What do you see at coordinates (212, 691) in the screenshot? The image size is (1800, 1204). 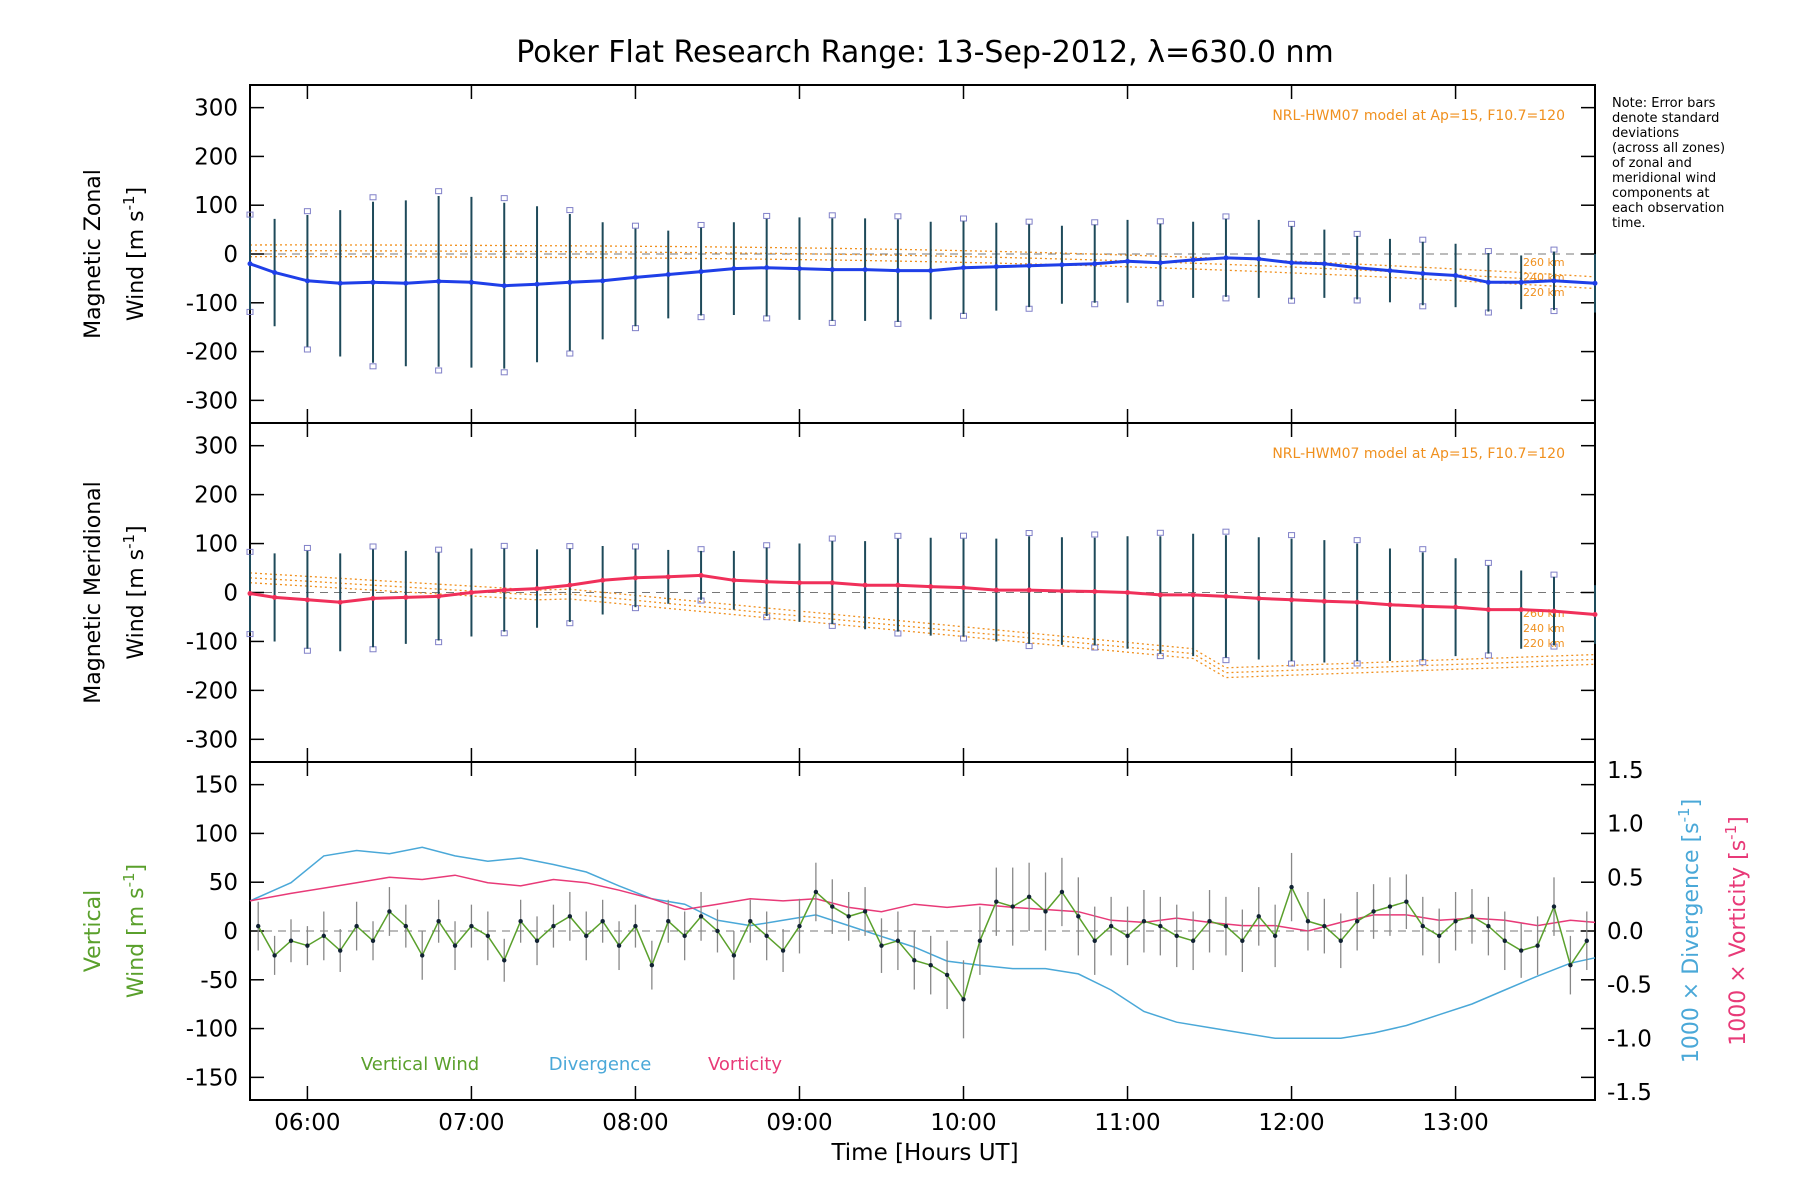 I see `meridional-y-tick-label: -200` at bounding box center [212, 691].